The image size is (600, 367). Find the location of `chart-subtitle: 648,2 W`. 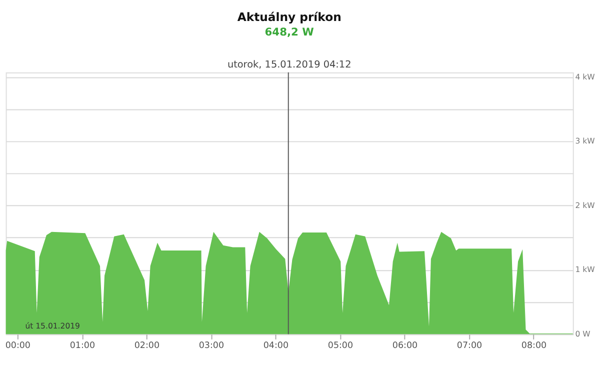

chart-subtitle: 648,2 W is located at coordinates (289, 32).